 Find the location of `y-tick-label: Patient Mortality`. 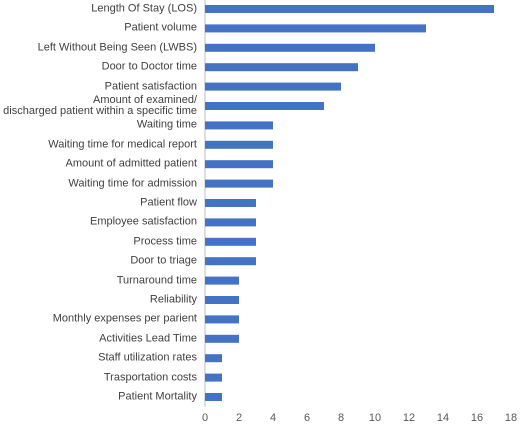

y-tick-label: Patient Mortality is located at coordinates (157, 396).